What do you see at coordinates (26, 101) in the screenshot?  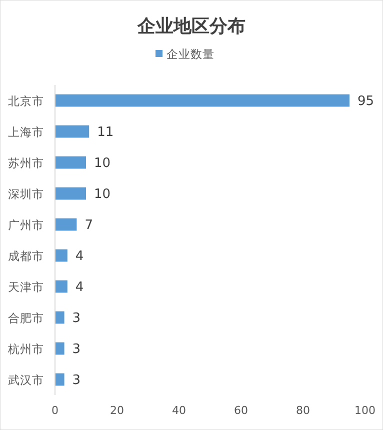 I see `y-tick-label: 北京市` at bounding box center [26, 101].